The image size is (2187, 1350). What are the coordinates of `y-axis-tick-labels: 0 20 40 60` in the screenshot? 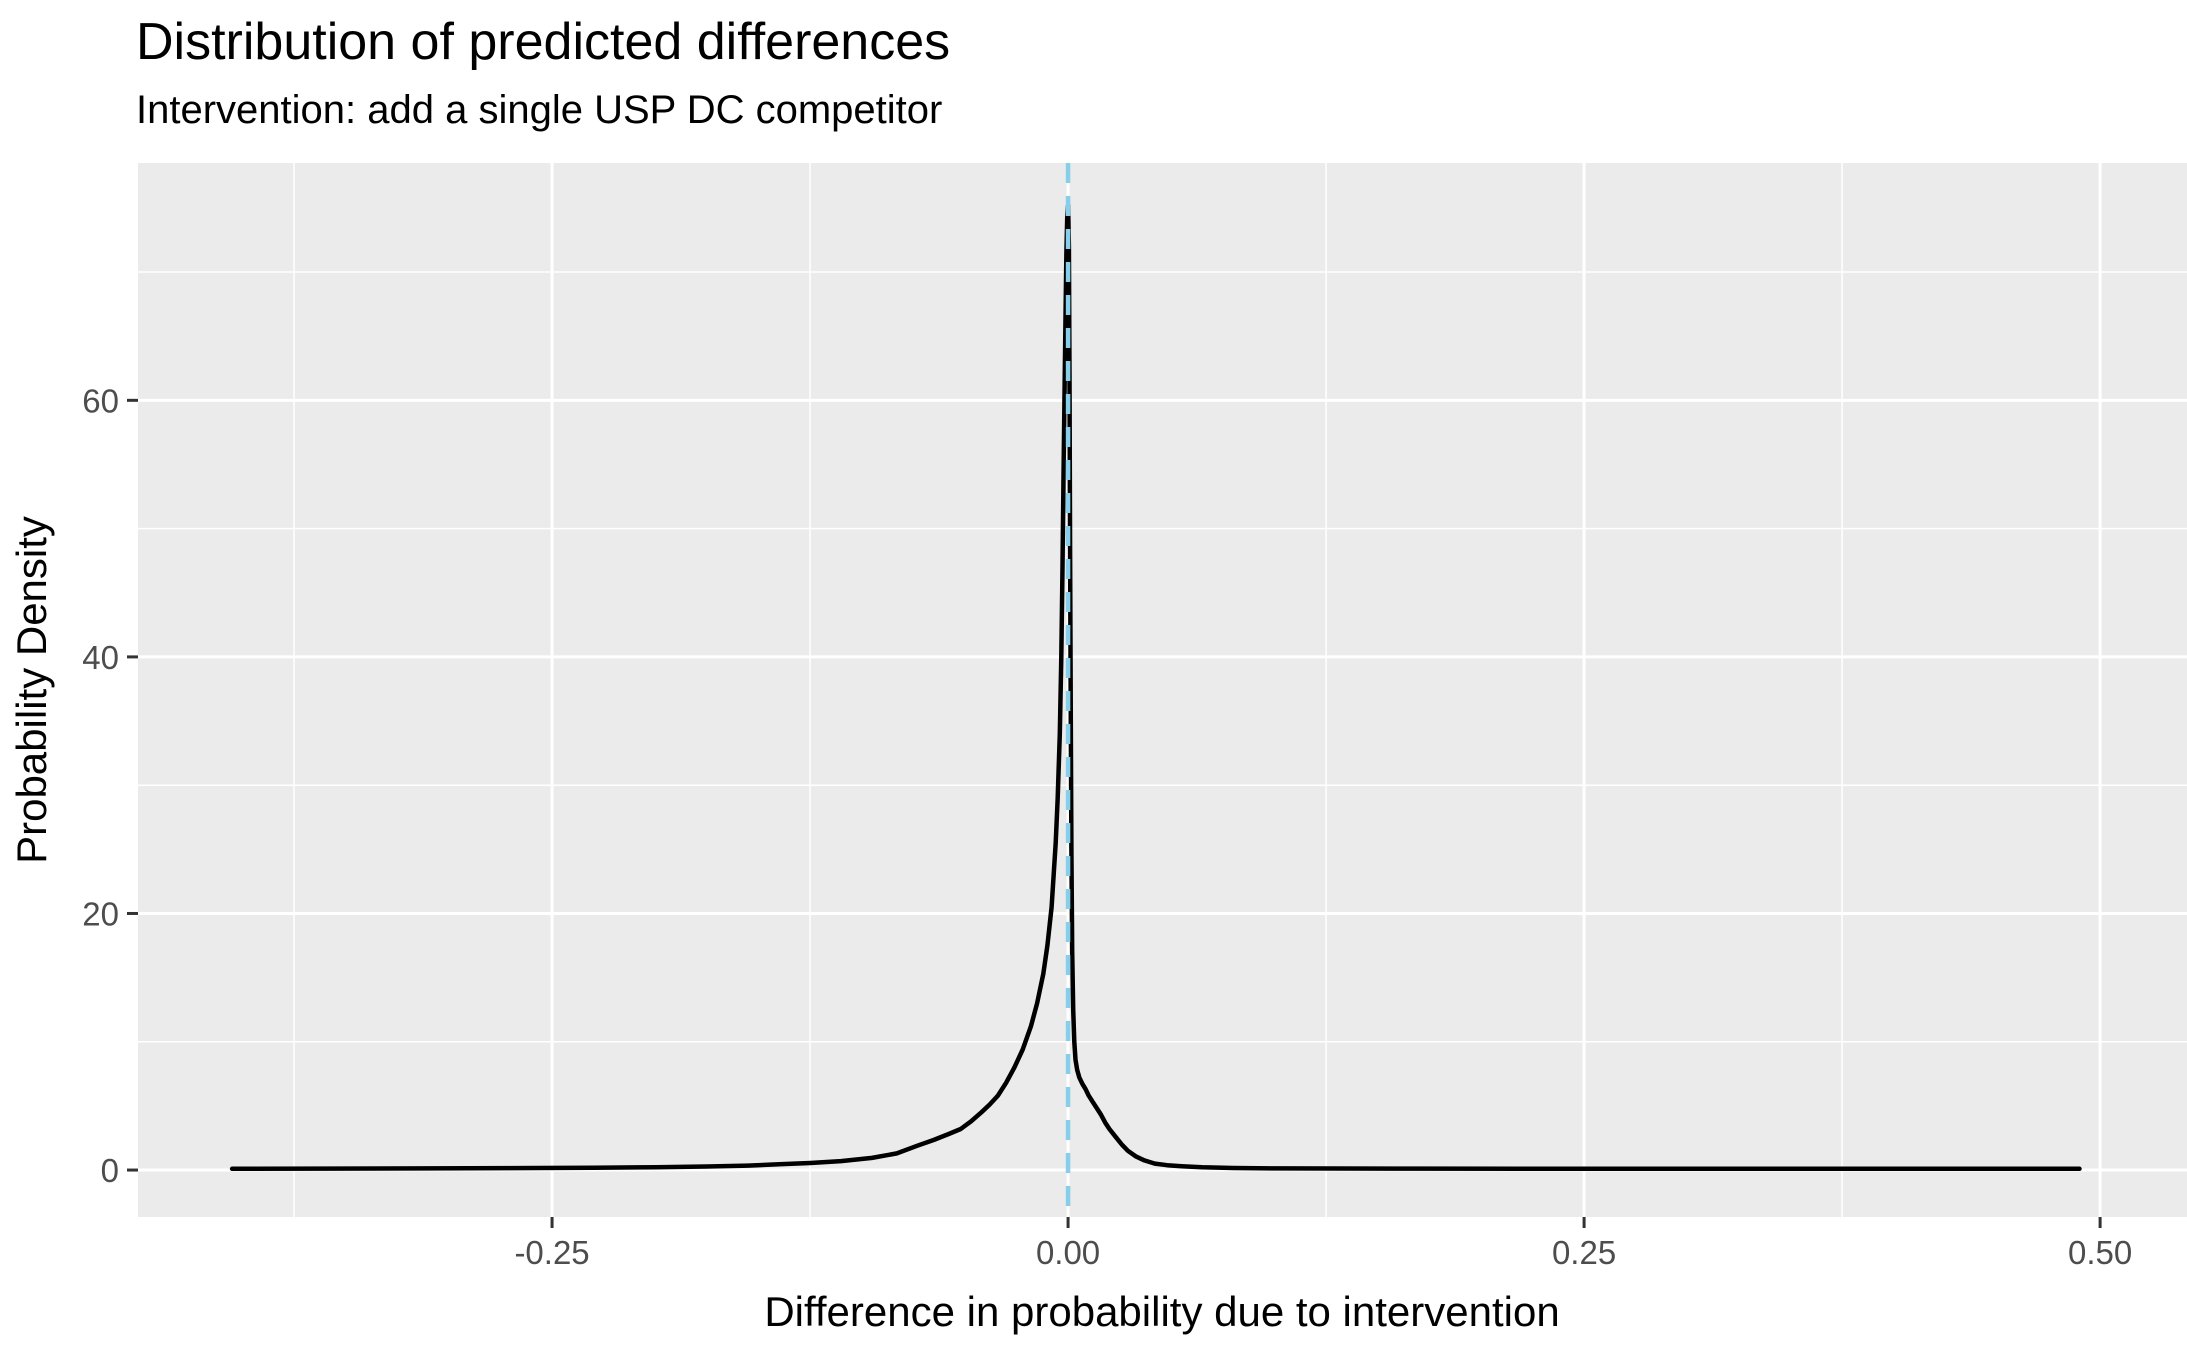 It's located at (100, 785).